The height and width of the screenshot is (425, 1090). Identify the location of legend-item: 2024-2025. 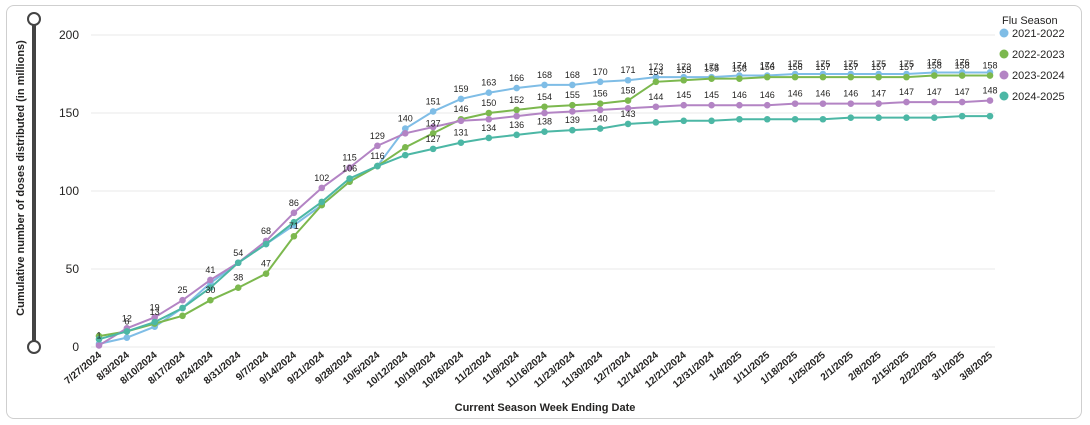
(1032, 97).